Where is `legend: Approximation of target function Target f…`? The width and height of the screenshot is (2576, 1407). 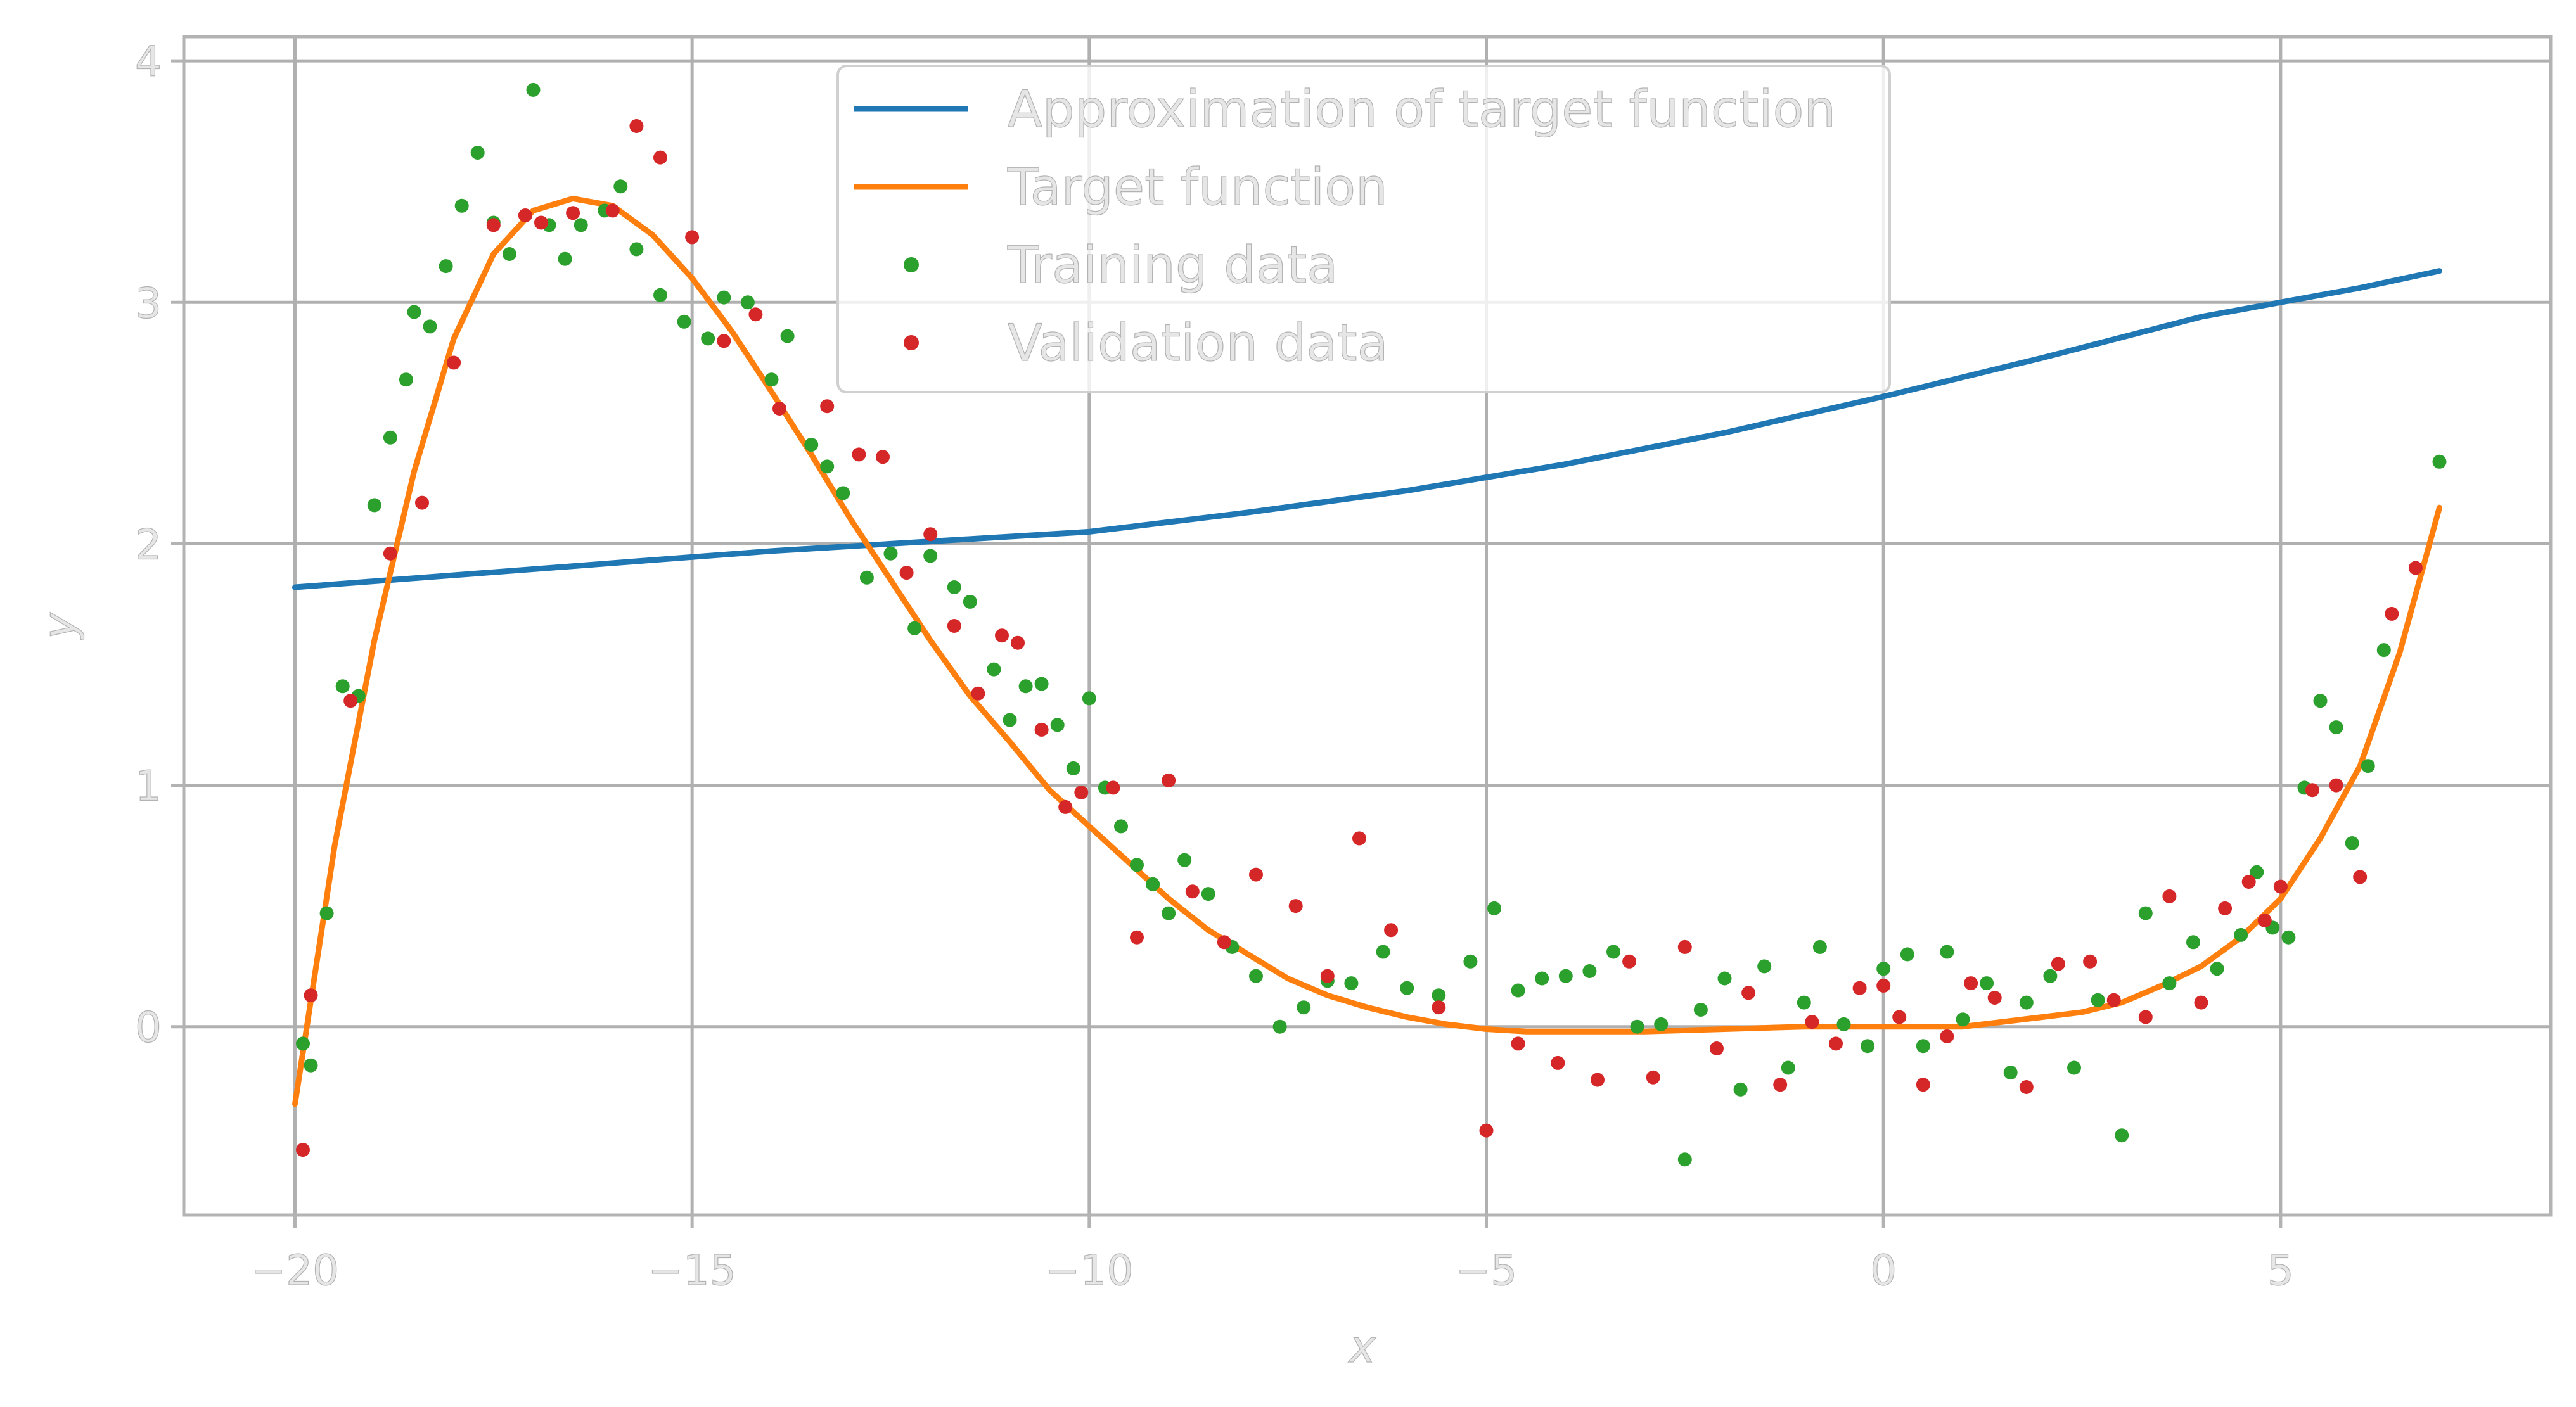
legend: Approximation of target function Target f… is located at coordinates (1363, 229).